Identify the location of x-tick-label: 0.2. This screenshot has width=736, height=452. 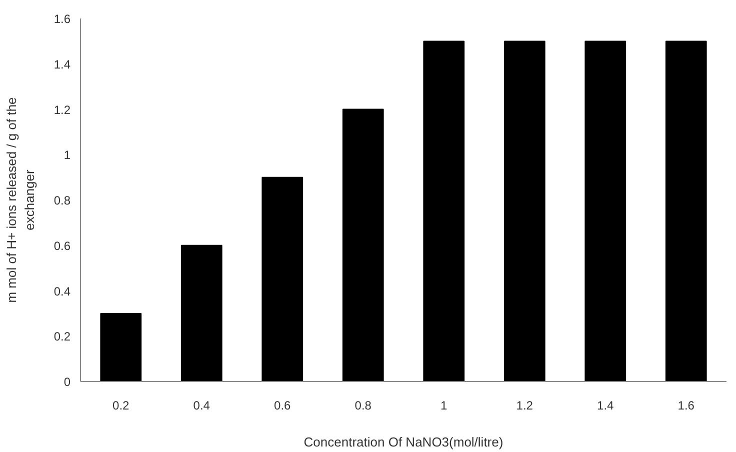
(121, 405).